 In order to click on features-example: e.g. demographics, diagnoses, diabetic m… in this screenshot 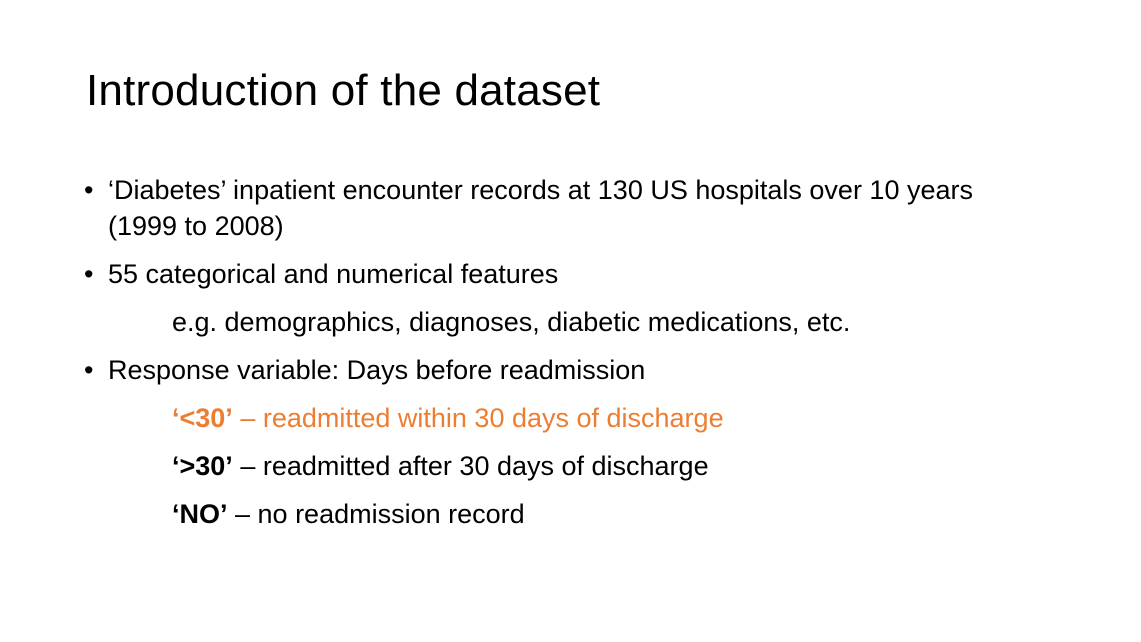, I will do `click(511, 322)`.